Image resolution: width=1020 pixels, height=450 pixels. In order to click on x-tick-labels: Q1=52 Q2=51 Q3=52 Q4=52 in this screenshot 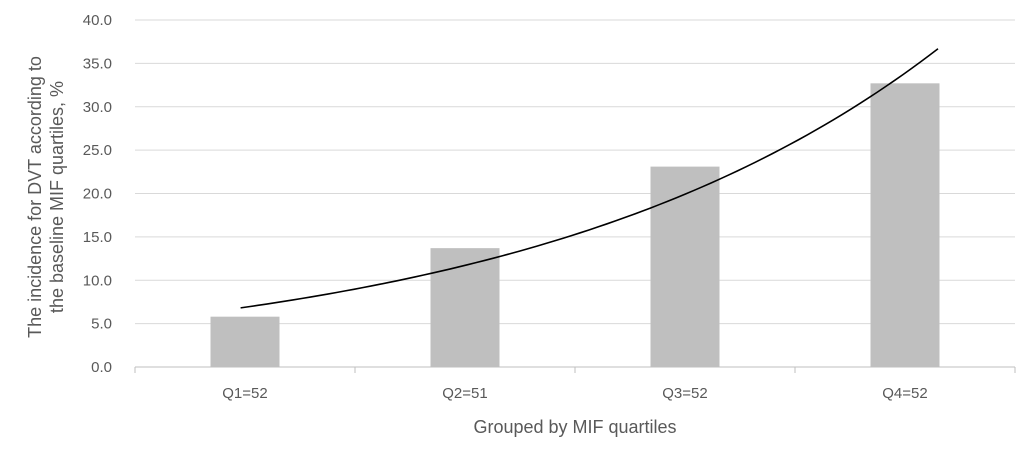, I will do `click(574, 393)`.